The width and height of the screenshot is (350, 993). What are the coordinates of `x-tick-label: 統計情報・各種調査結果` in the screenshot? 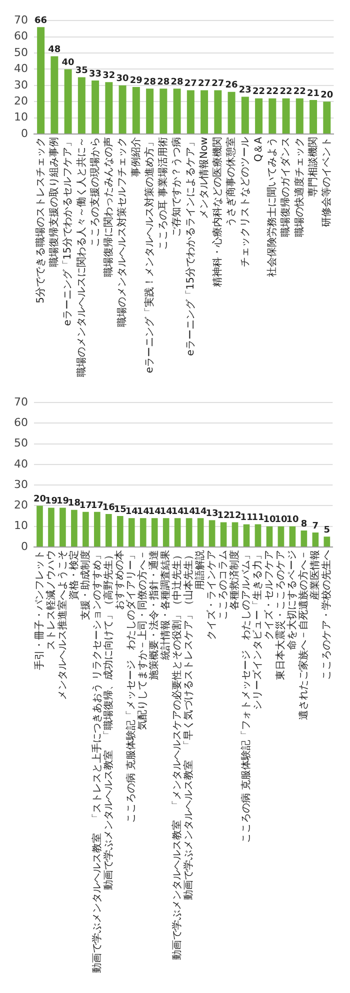 It's located at (166, 605).